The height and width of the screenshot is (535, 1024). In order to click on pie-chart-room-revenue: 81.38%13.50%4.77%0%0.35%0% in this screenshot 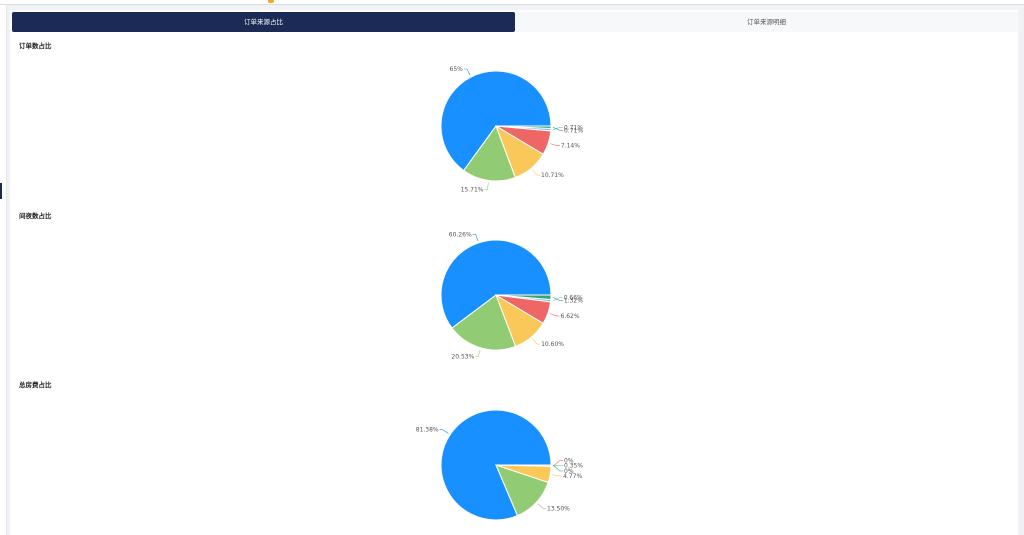, I will do `click(499, 465)`.